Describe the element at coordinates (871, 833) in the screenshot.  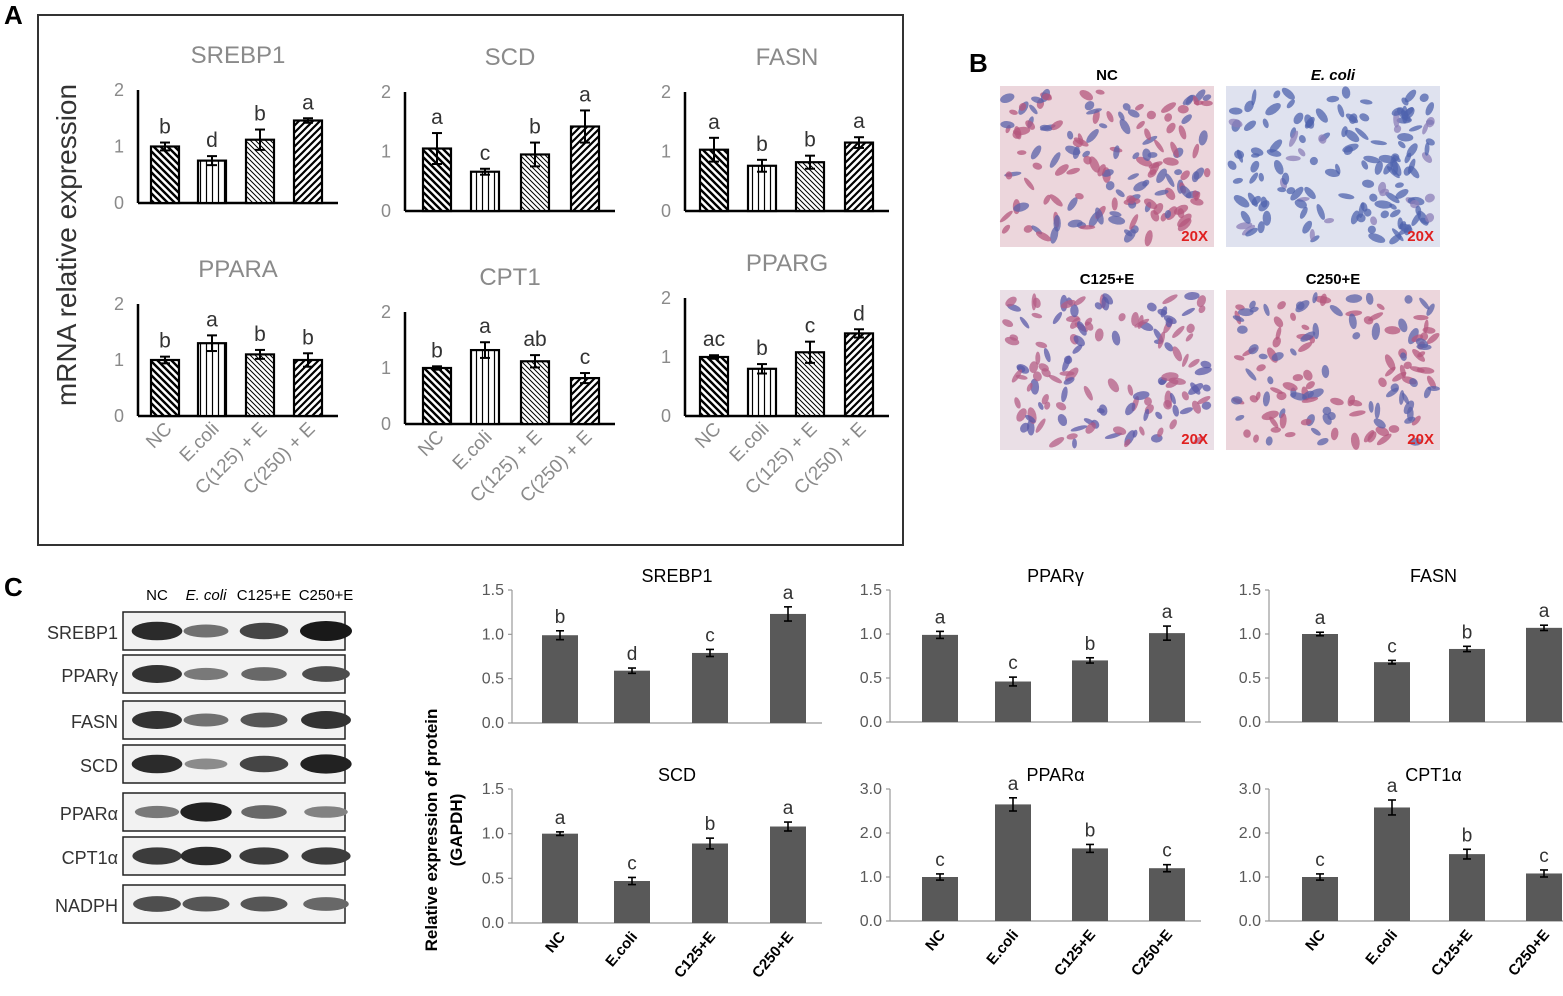
I see `y-tick-label: 2.0` at that location.